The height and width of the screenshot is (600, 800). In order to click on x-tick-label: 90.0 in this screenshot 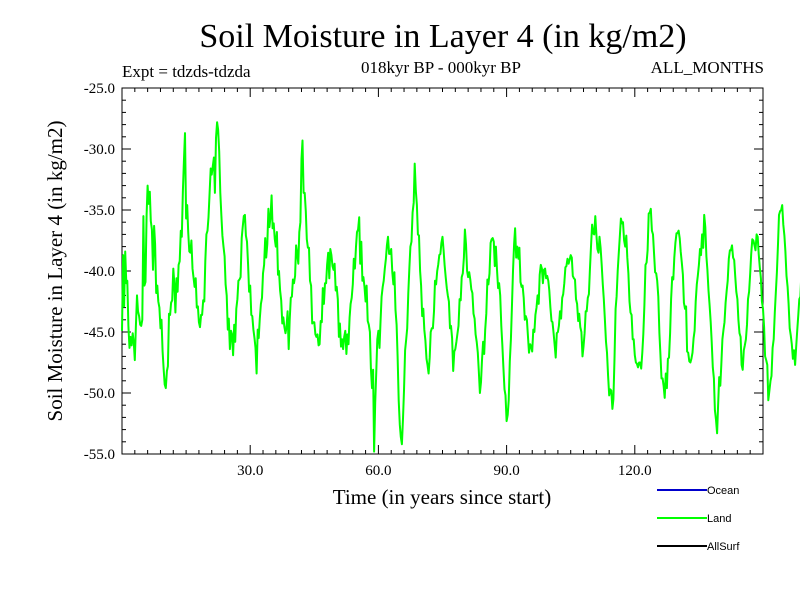, I will do `click(506, 471)`.